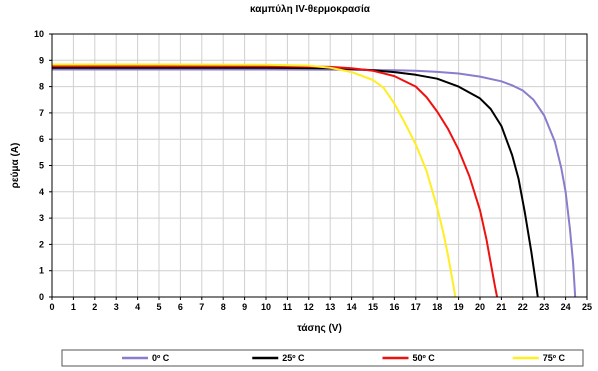 This screenshot has height=371, width=598. Describe the element at coordinates (566, 307) in the screenshot. I see `x-tick-label: 24` at that location.